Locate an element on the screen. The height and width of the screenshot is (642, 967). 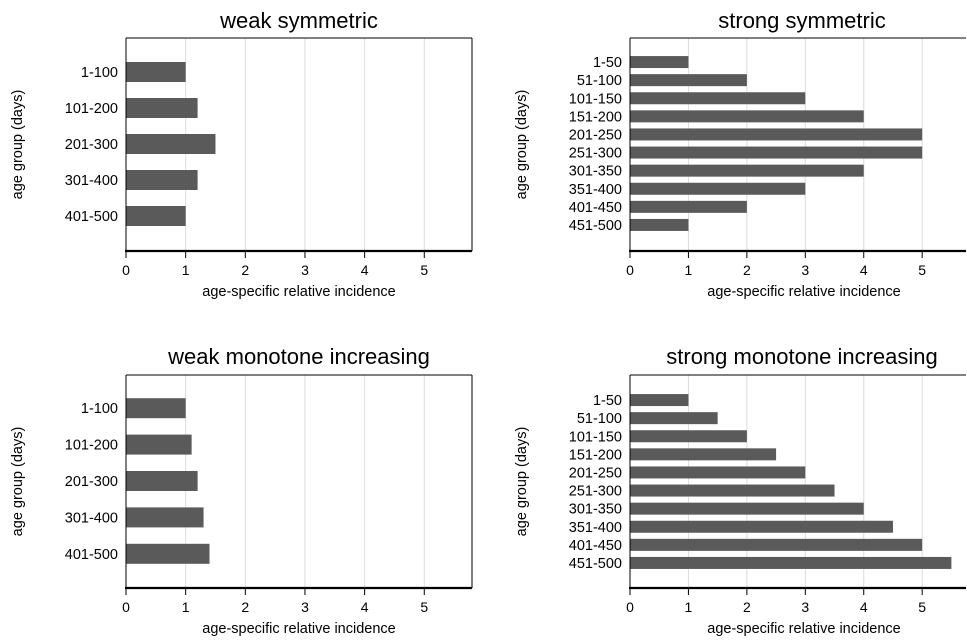
panel-title: weak monotone increasing is located at coordinates (298, 356).